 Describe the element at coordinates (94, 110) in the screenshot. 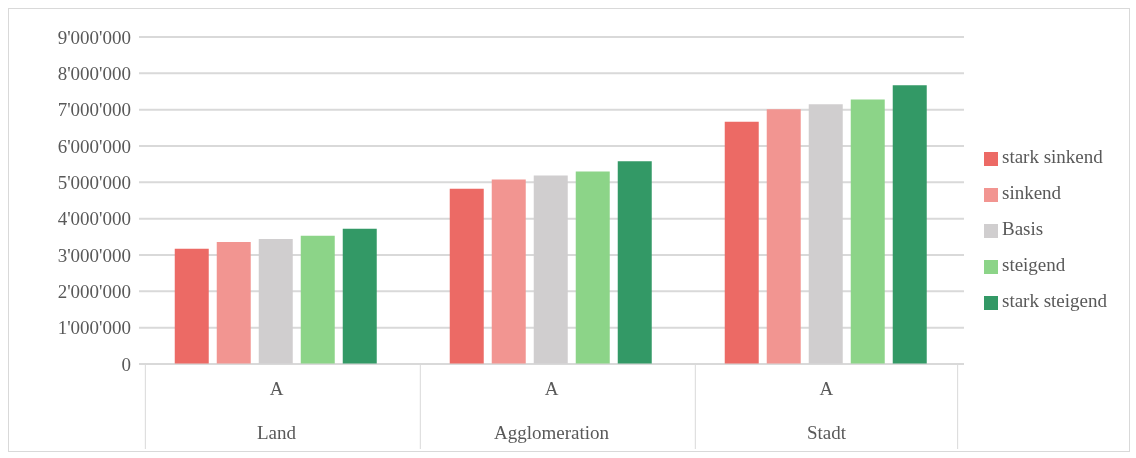

I see `y-tick-label: 7'000'000` at that location.